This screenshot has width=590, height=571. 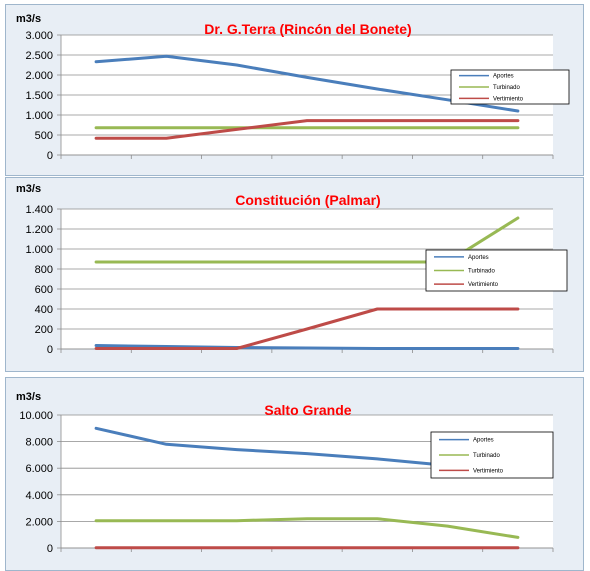 I want to click on series-line-turbinado, so click(x=307, y=528).